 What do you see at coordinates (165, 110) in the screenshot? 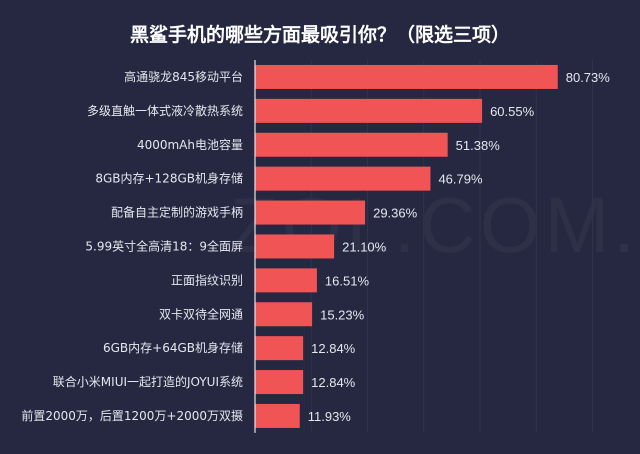
I see `category-label: 多级直触一体式液冷散热系统` at bounding box center [165, 110].